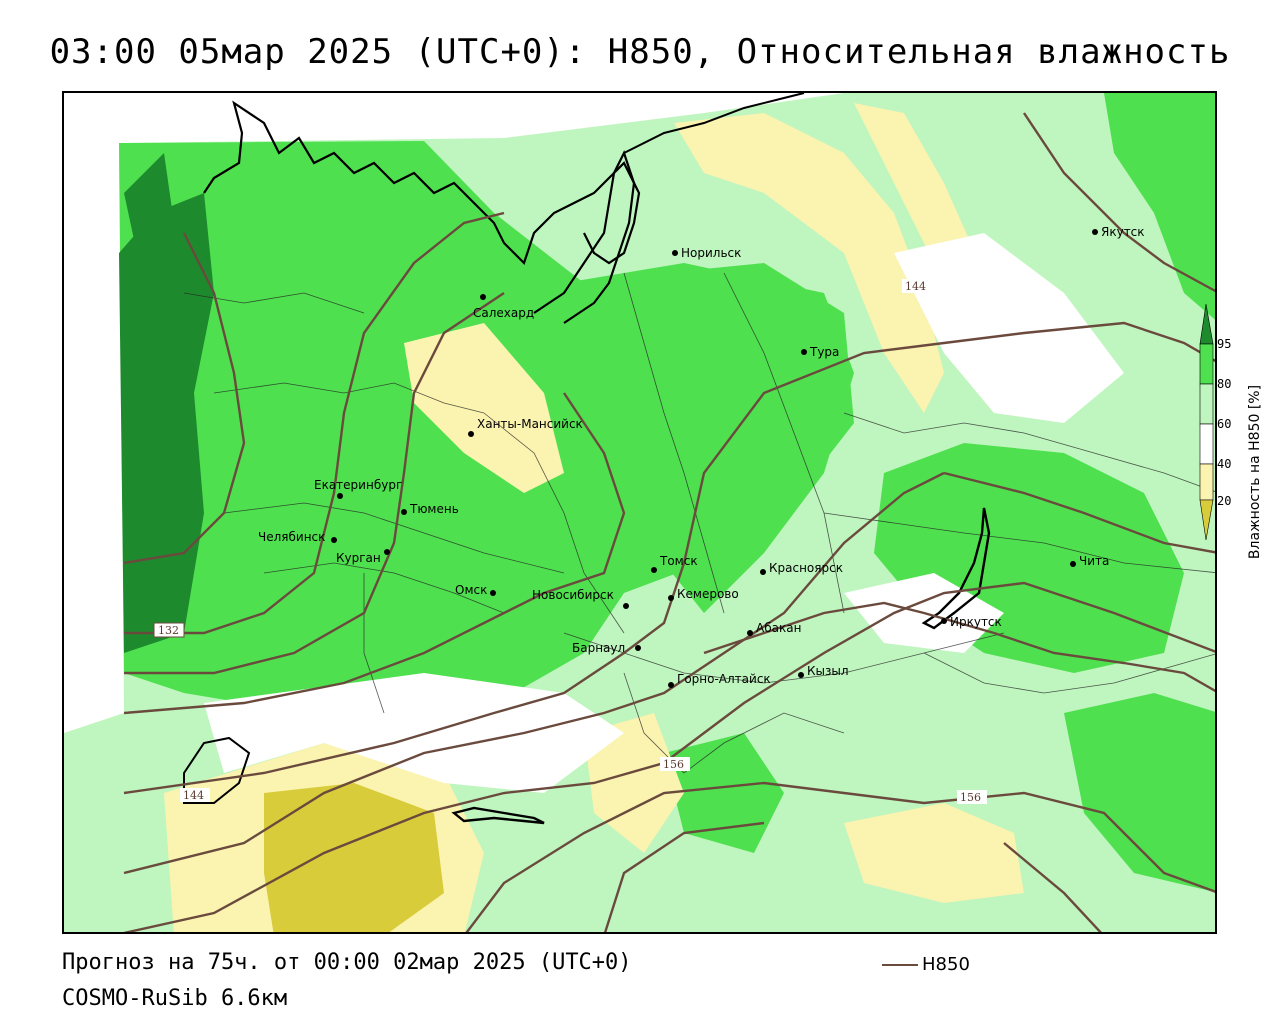 This screenshot has width=1280, height=1024. I want to click on colorbar-title-wrap: Влажность на H850 [%], so click(1255, 472).